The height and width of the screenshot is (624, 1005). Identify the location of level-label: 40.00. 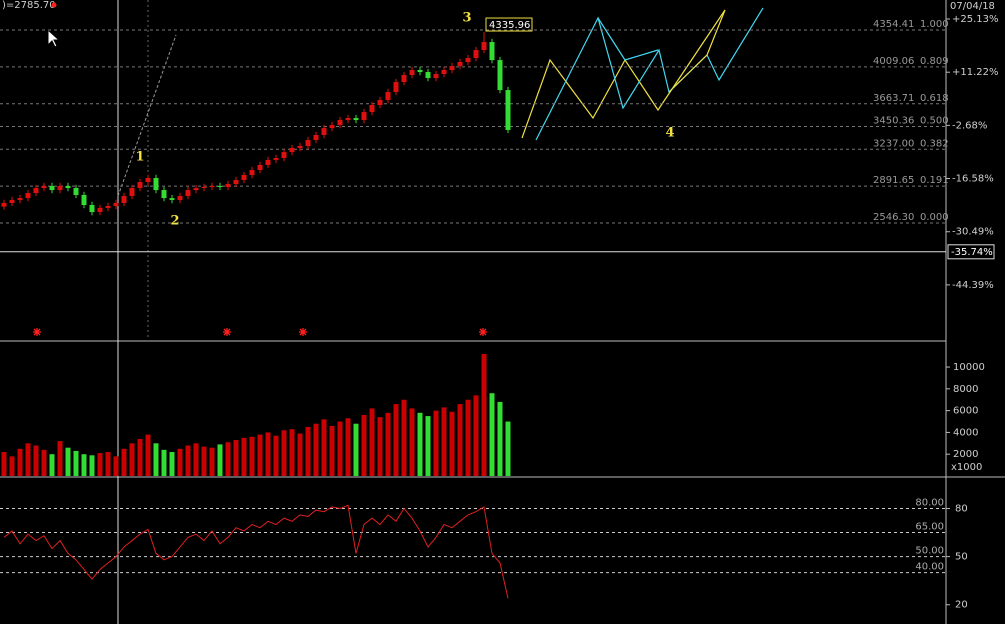
(929, 567).